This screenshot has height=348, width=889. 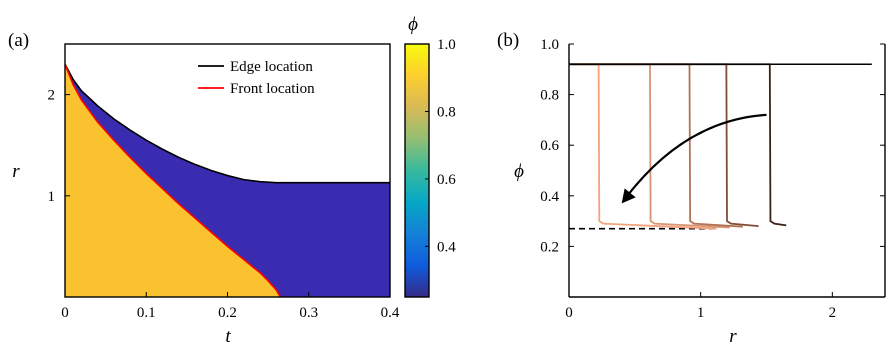 I want to click on x-tick-label: 0.2, so click(x=227, y=313).